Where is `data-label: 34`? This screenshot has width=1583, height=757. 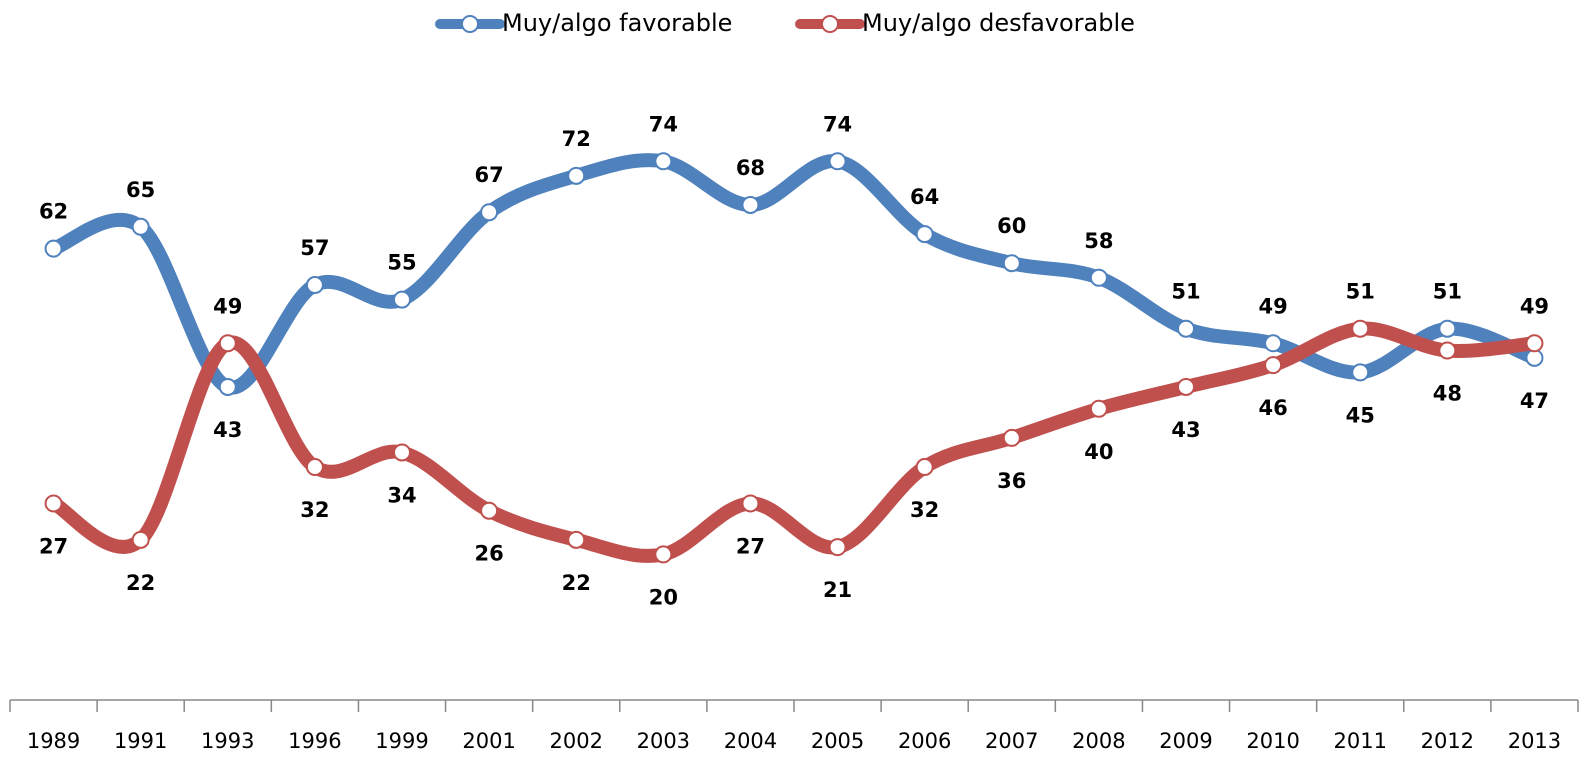 data-label: 34 is located at coordinates (401, 495).